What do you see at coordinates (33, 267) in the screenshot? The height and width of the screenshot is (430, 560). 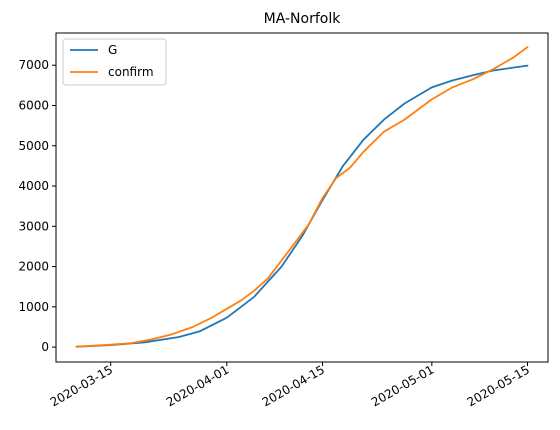 I see `y-tick-label: 2000` at bounding box center [33, 267].